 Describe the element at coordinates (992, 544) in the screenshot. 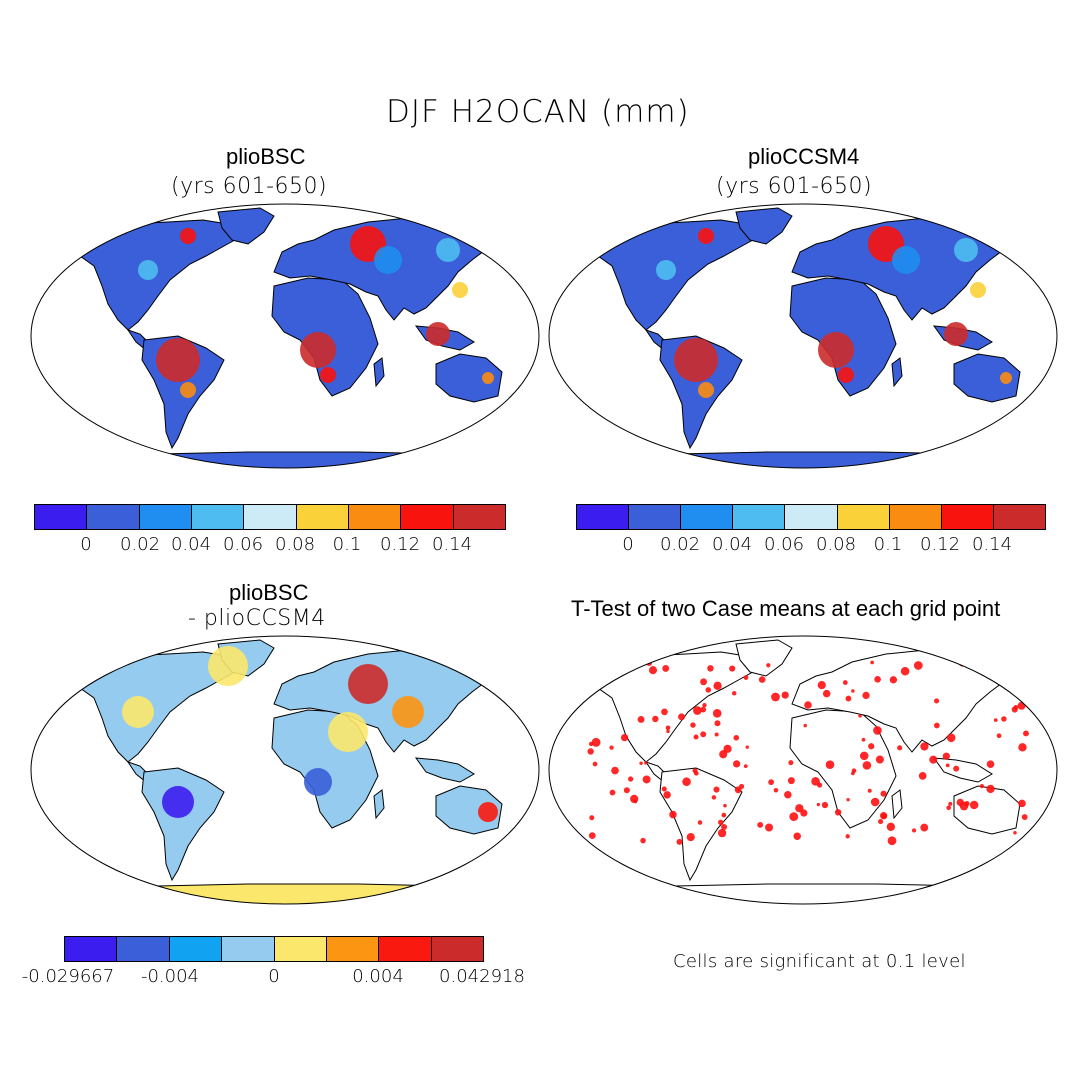

I see `colorbar-tick-label: 0.14` at that location.